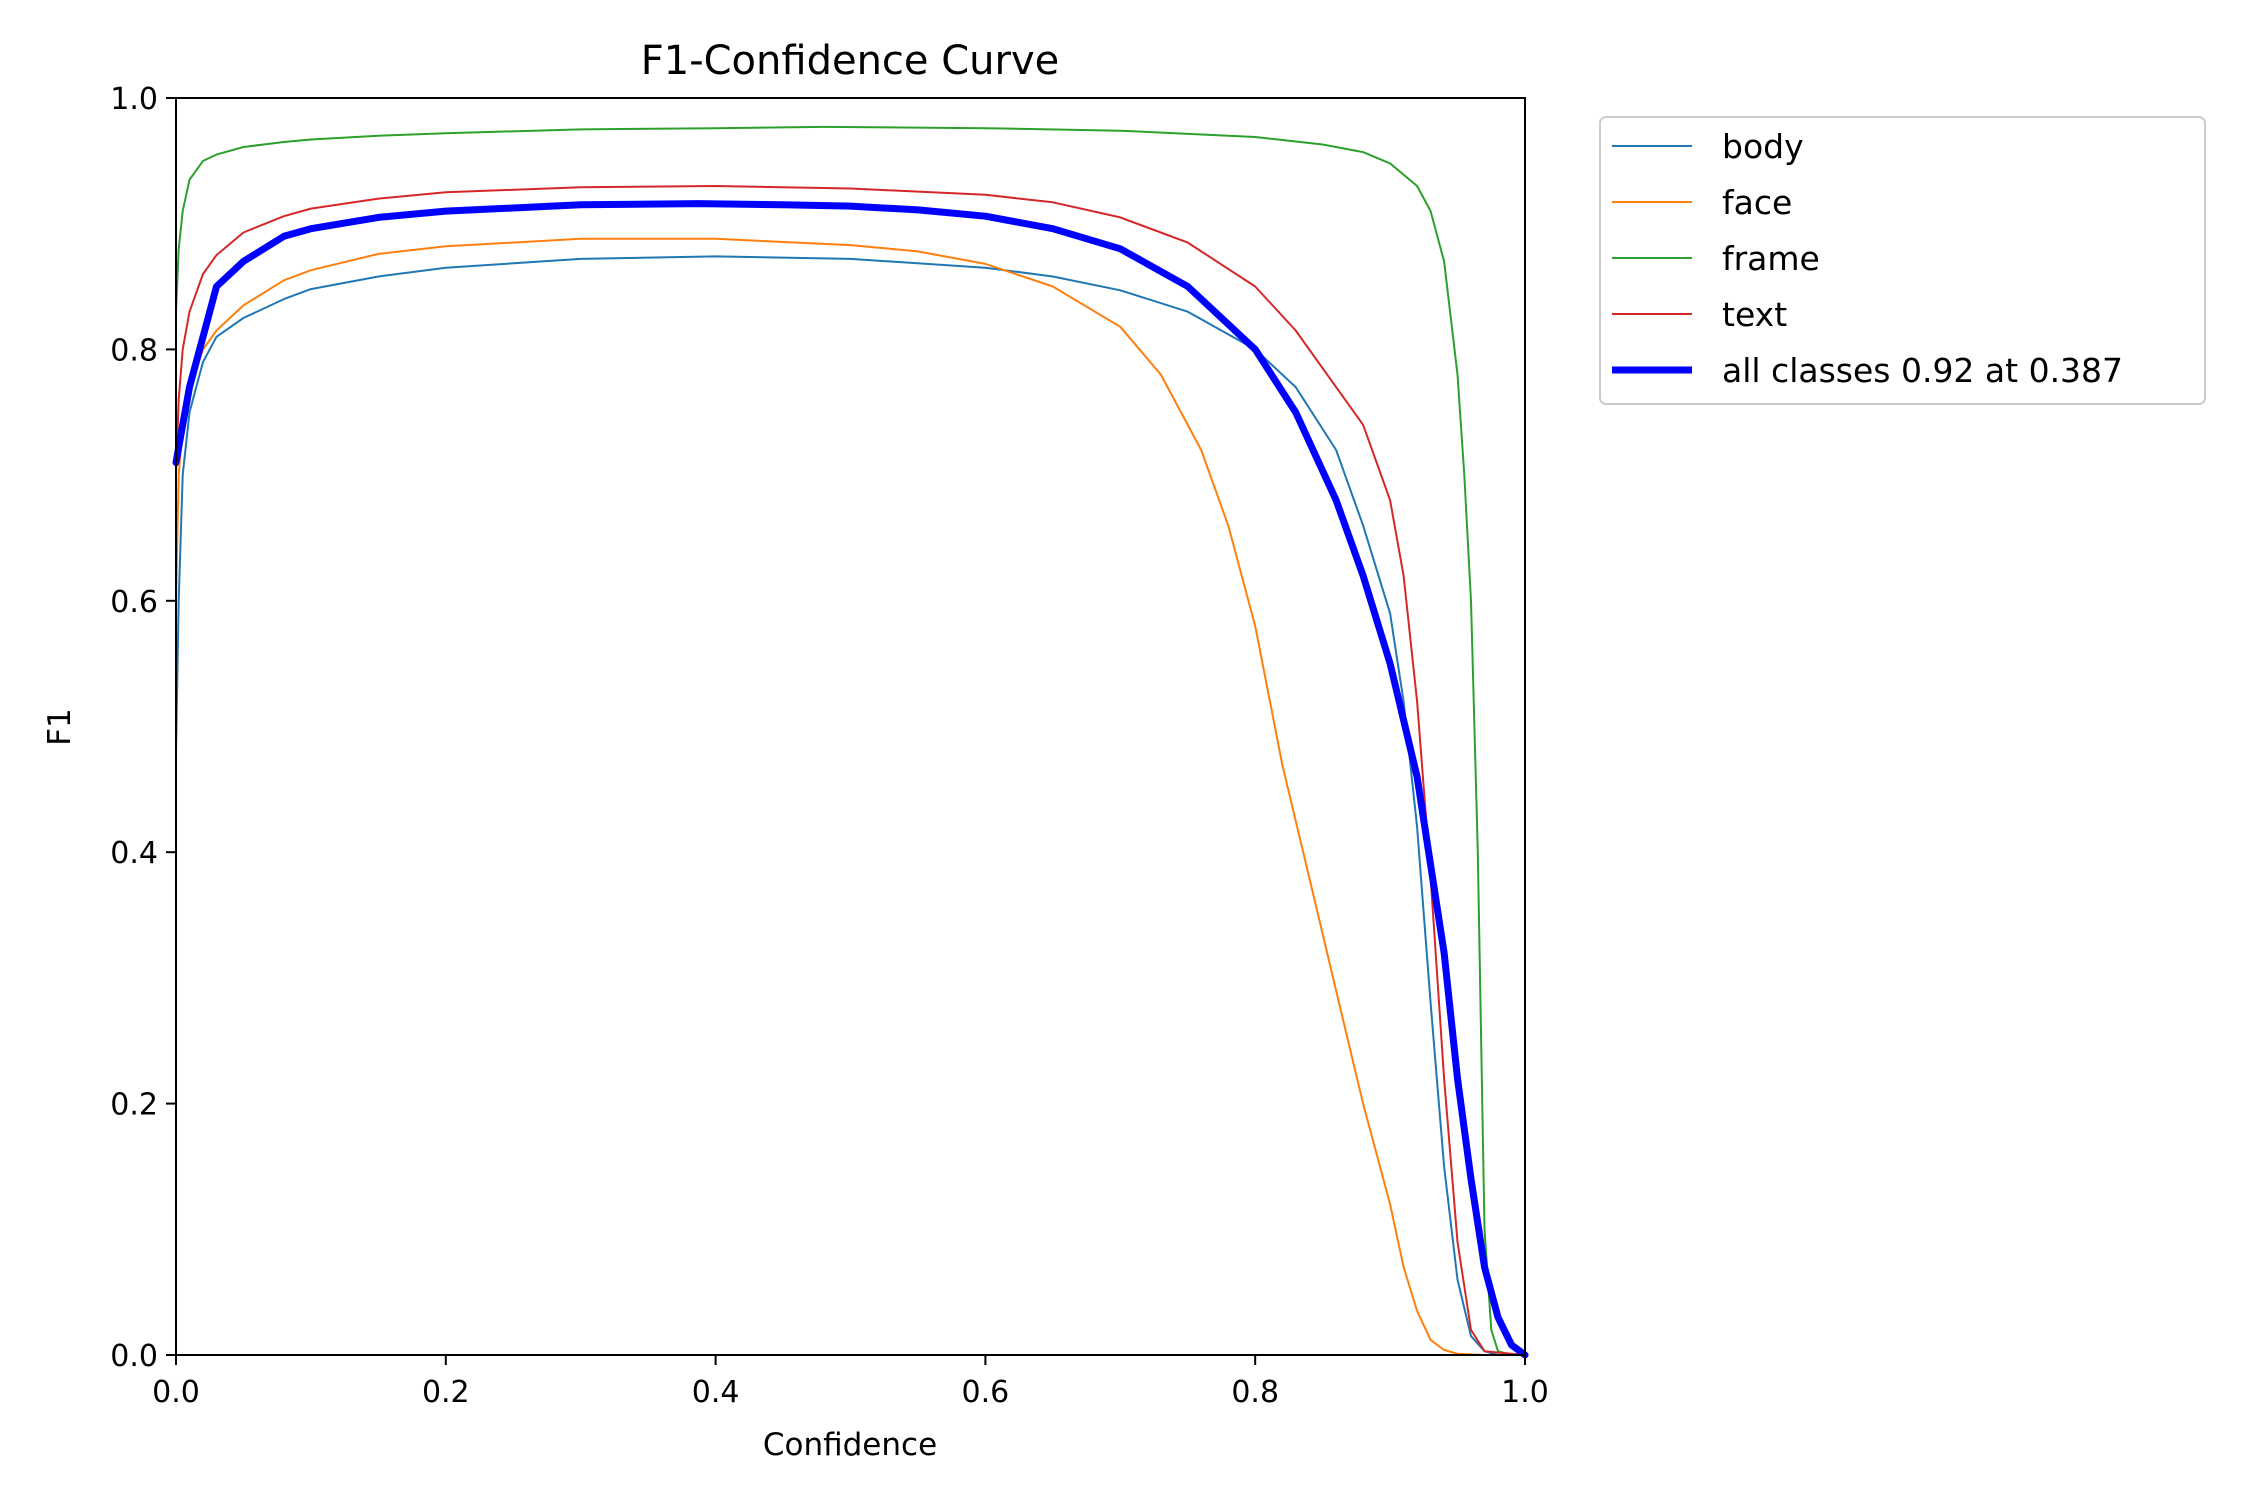 The image size is (2250, 1500). What do you see at coordinates (850, 1382) in the screenshot?
I see `x-axis-ticks: 0.0 0.2 0.4 0.6 0.8 1.0` at bounding box center [850, 1382].